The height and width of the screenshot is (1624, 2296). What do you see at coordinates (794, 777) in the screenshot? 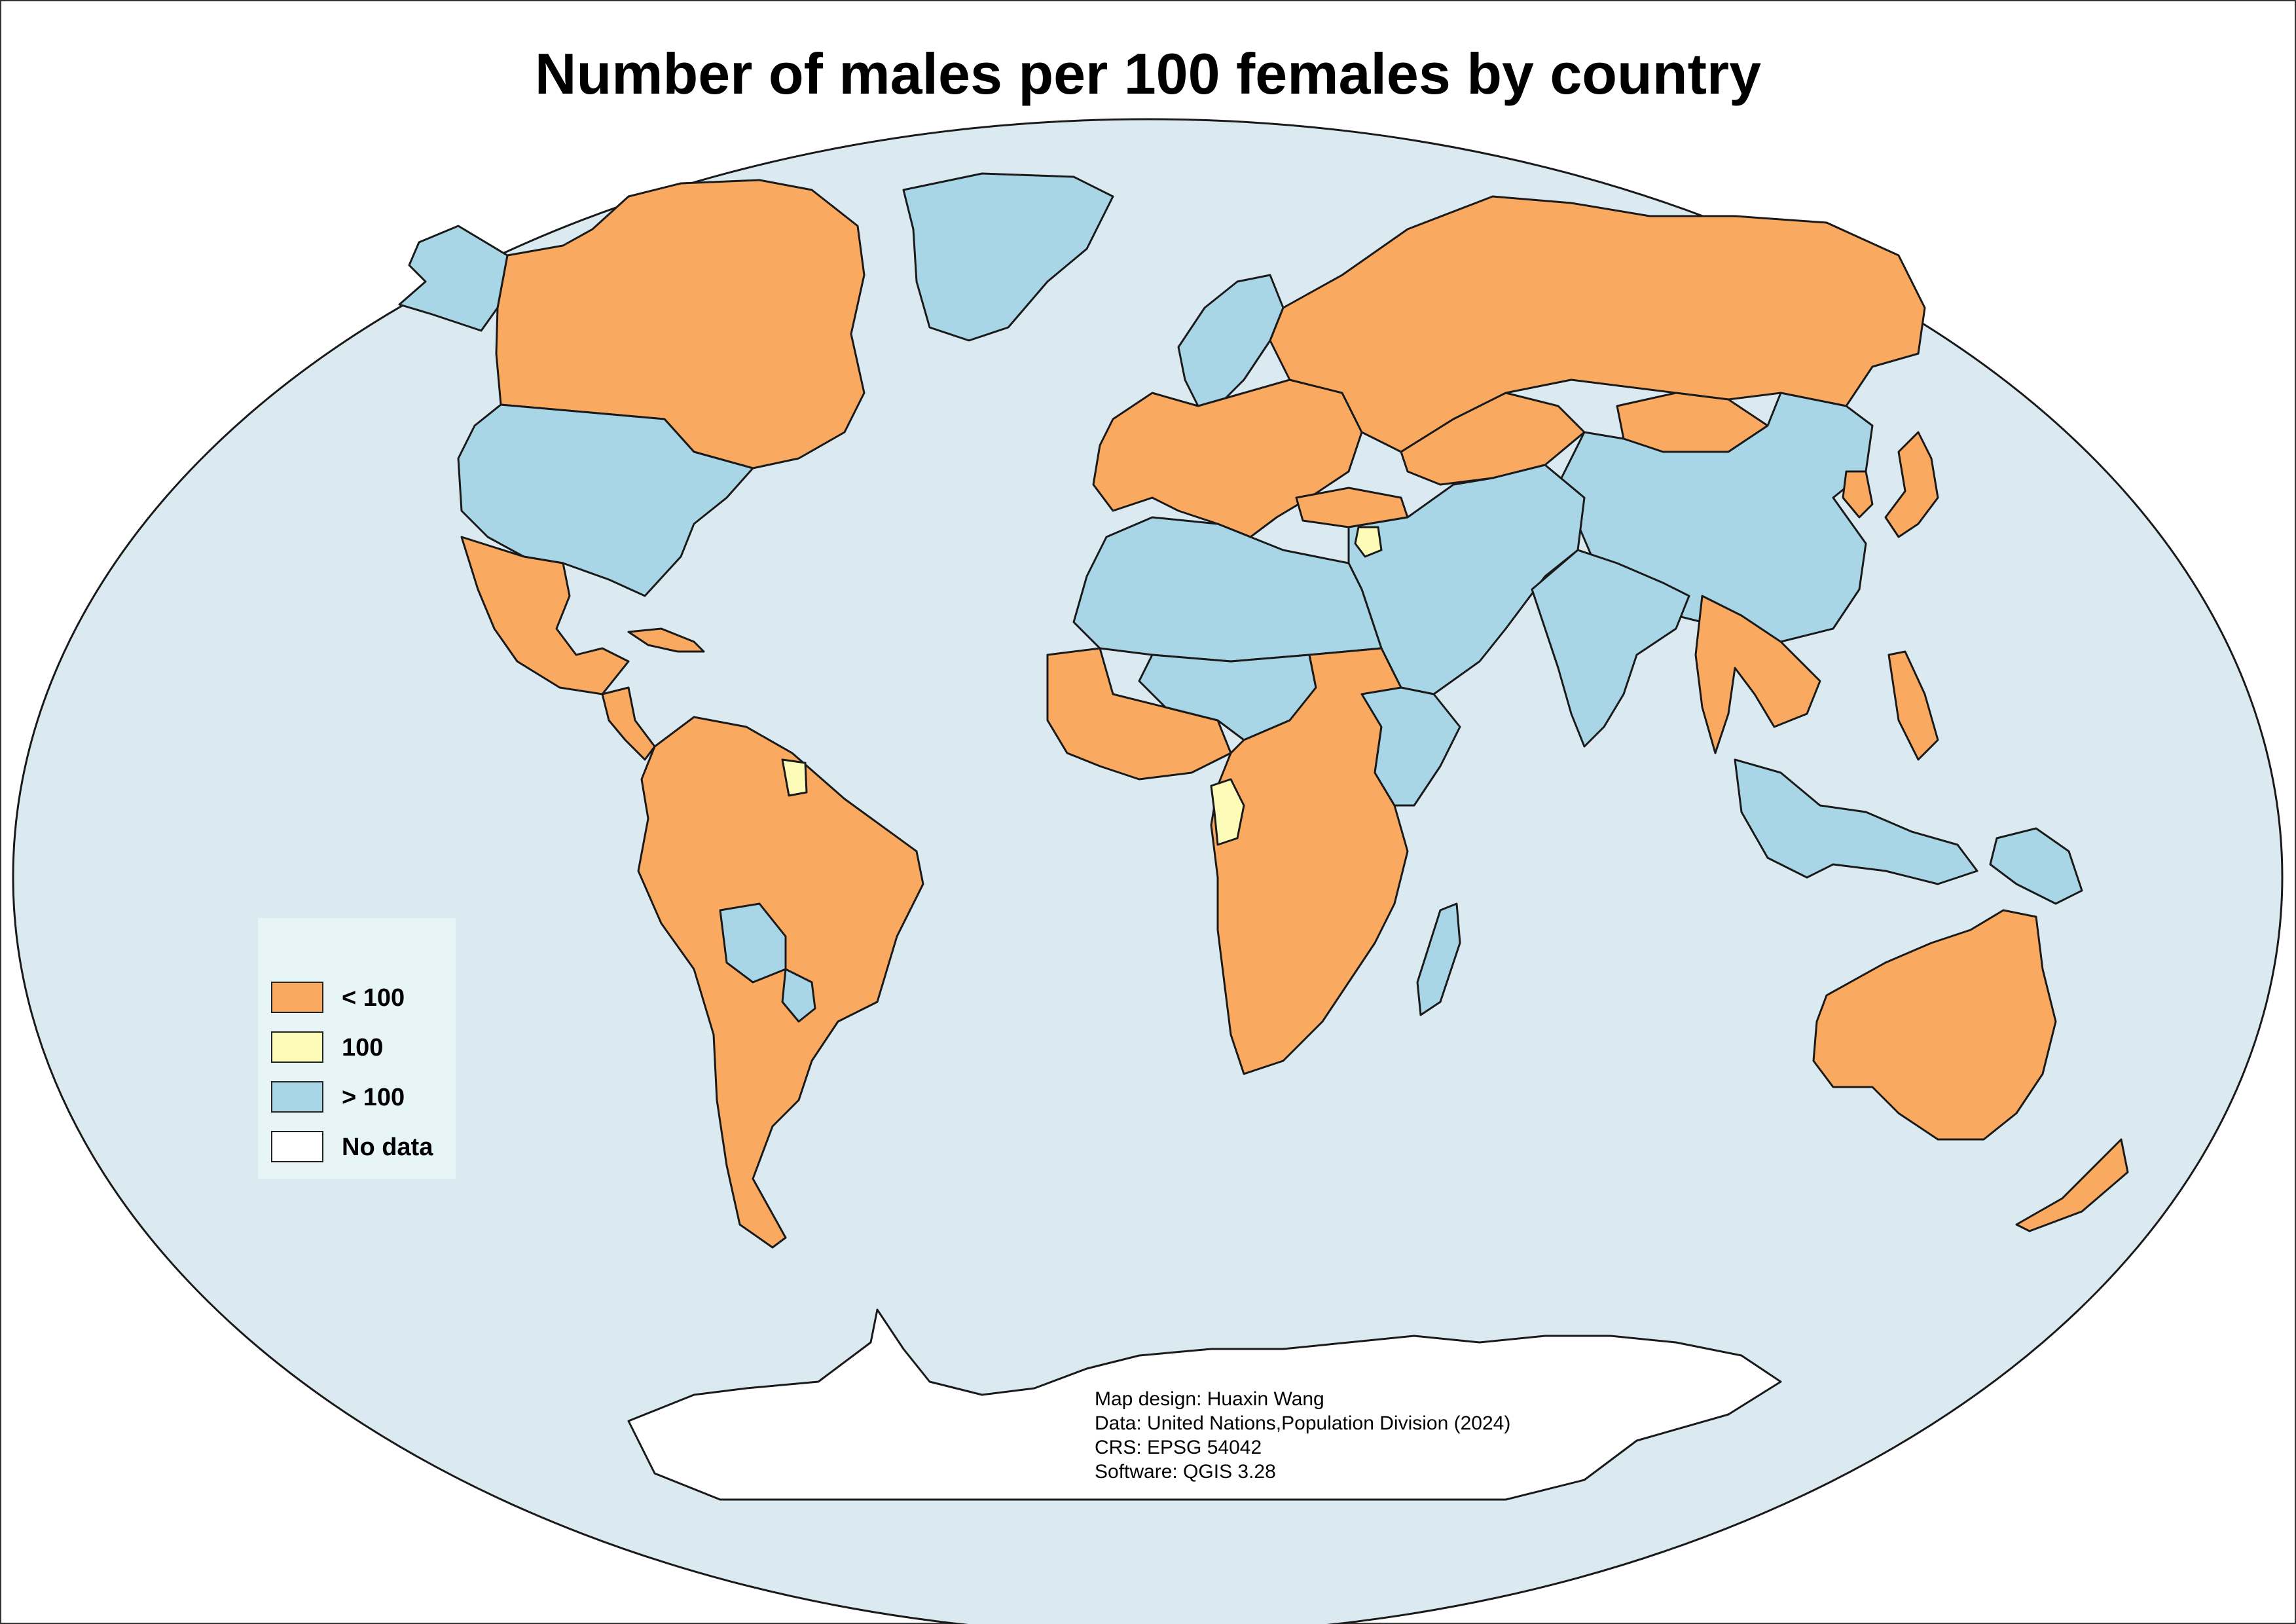
I see `suriname` at bounding box center [794, 777].